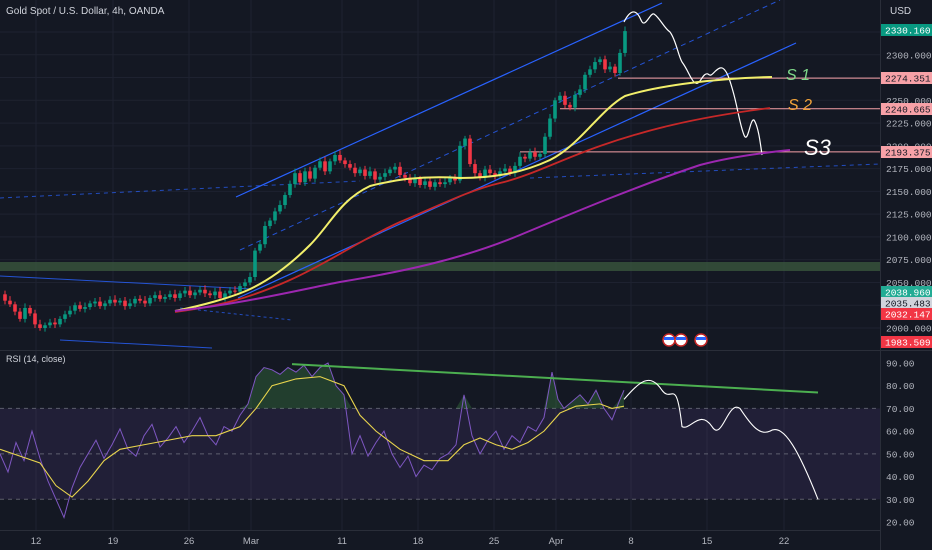 Image resolution: width=932 pixels, height=550 pixels. What do you see at coordinates (900, 386) in the screenshot?
I see `rsi-tick-label: 80.00` at bounding box center [900, 386].